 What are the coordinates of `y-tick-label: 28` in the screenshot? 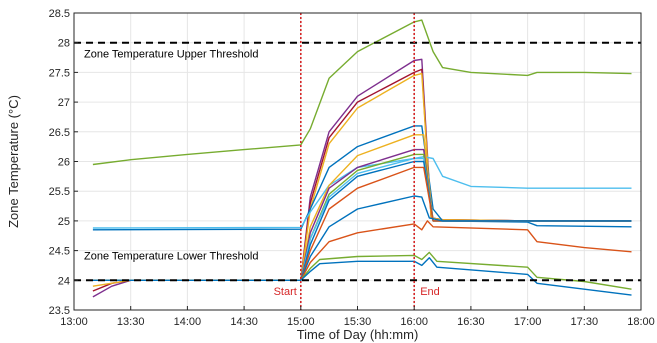 It's located at (64, 44).